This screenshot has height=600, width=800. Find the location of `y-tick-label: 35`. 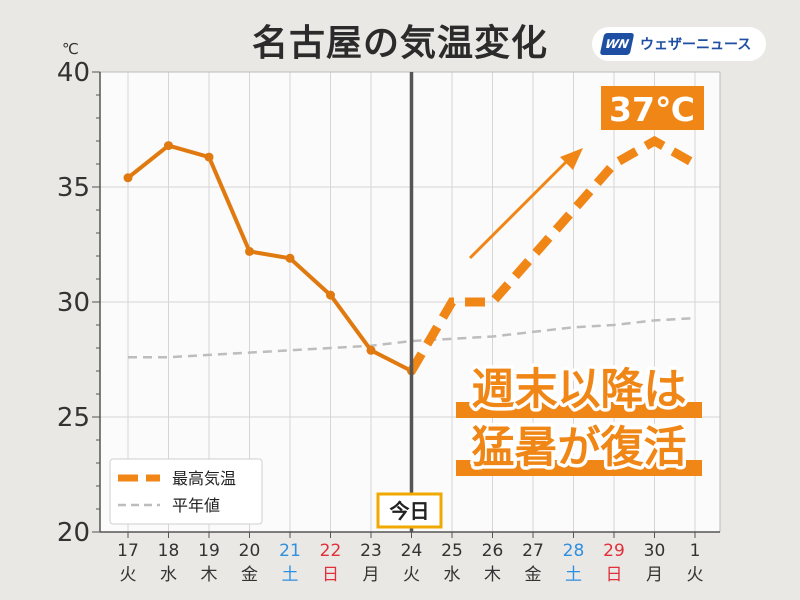

y-tick-label: 35 is located at coordinates (73, 188).